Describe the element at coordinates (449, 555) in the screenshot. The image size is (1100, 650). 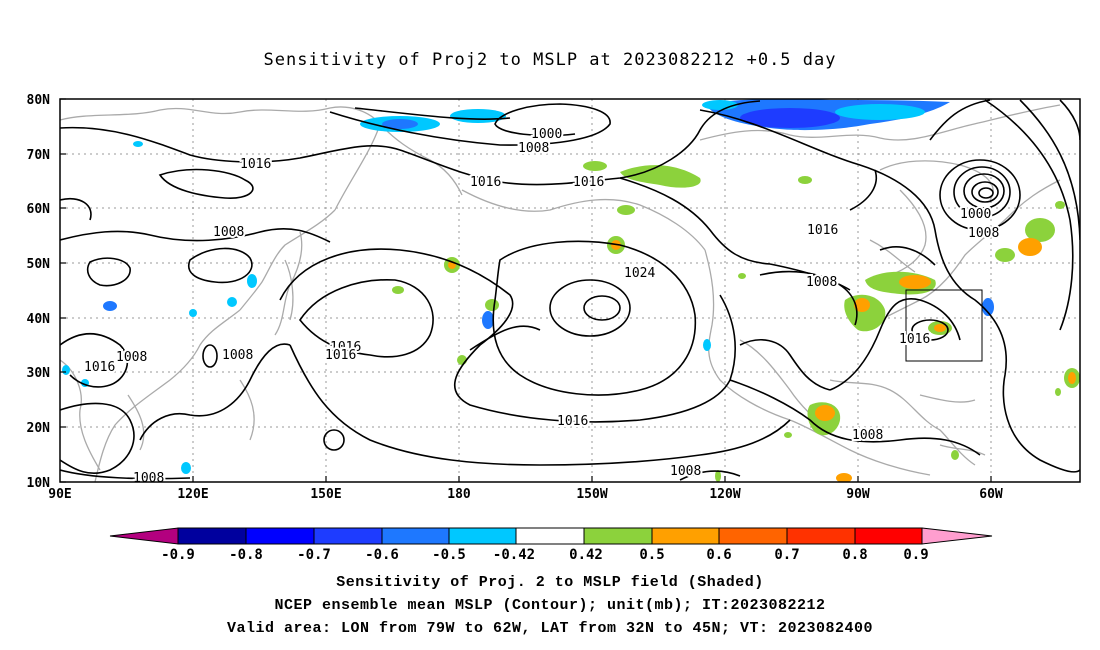
I see `colorbar-label: -0.5` at that location.